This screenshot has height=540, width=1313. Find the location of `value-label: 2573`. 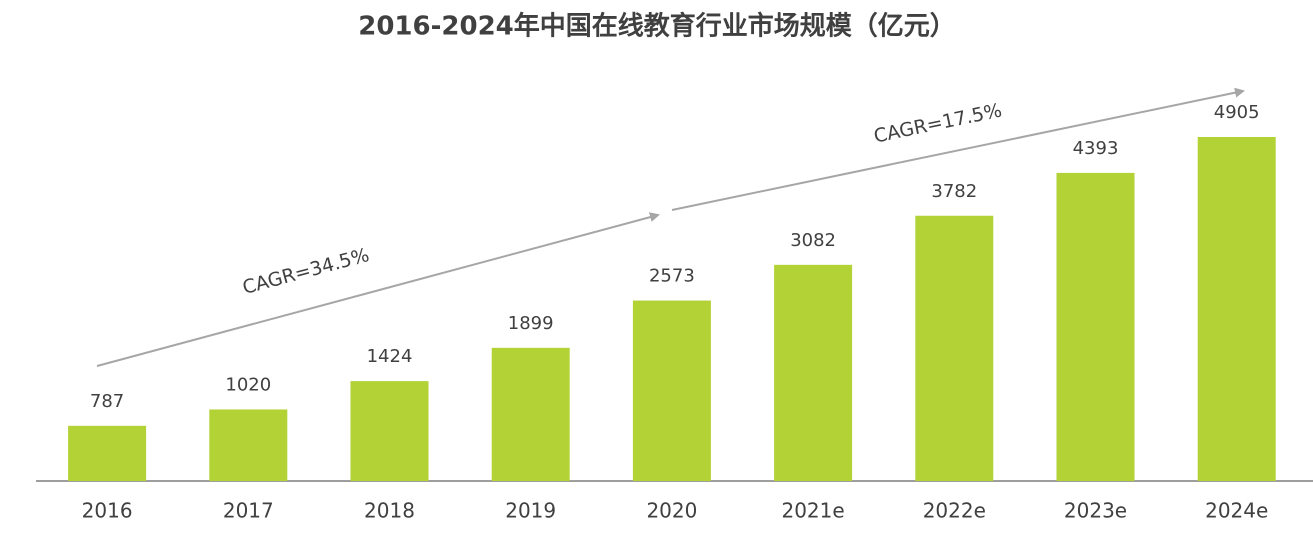

value-label: 2573 is located at coordinates (672, 276).